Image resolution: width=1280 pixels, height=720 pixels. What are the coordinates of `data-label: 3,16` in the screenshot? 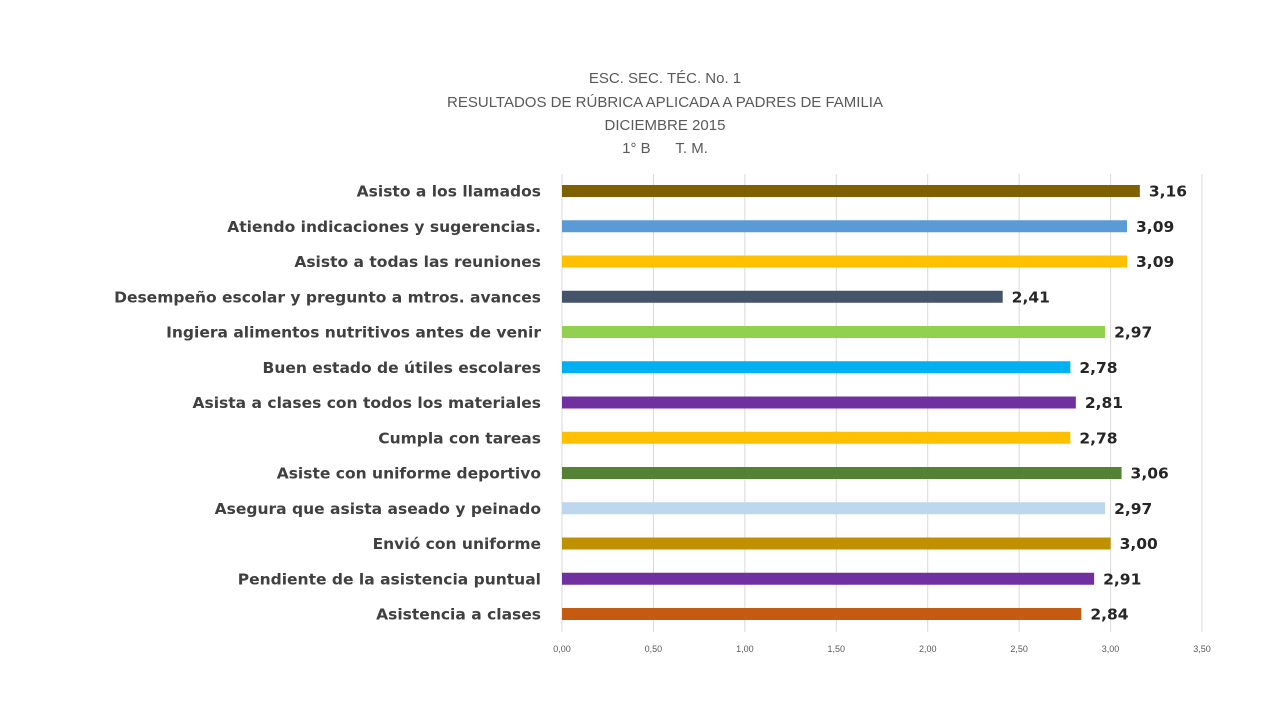 It's located at (1168, 192).